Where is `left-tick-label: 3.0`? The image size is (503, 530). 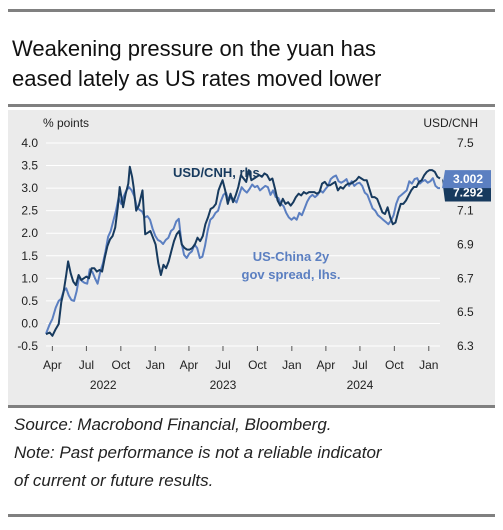
left-tick-label: 3.0 is located at coordinates (29, 188).